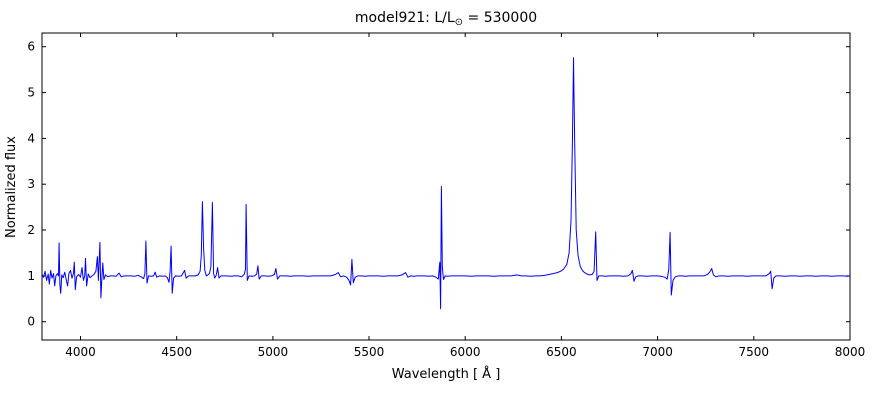 The width and height of the screenshot is (880, 400). Describe the element at coordinates (11, 187) in the screenshot. I see `y-axis-label: Normalized flux` at that location.